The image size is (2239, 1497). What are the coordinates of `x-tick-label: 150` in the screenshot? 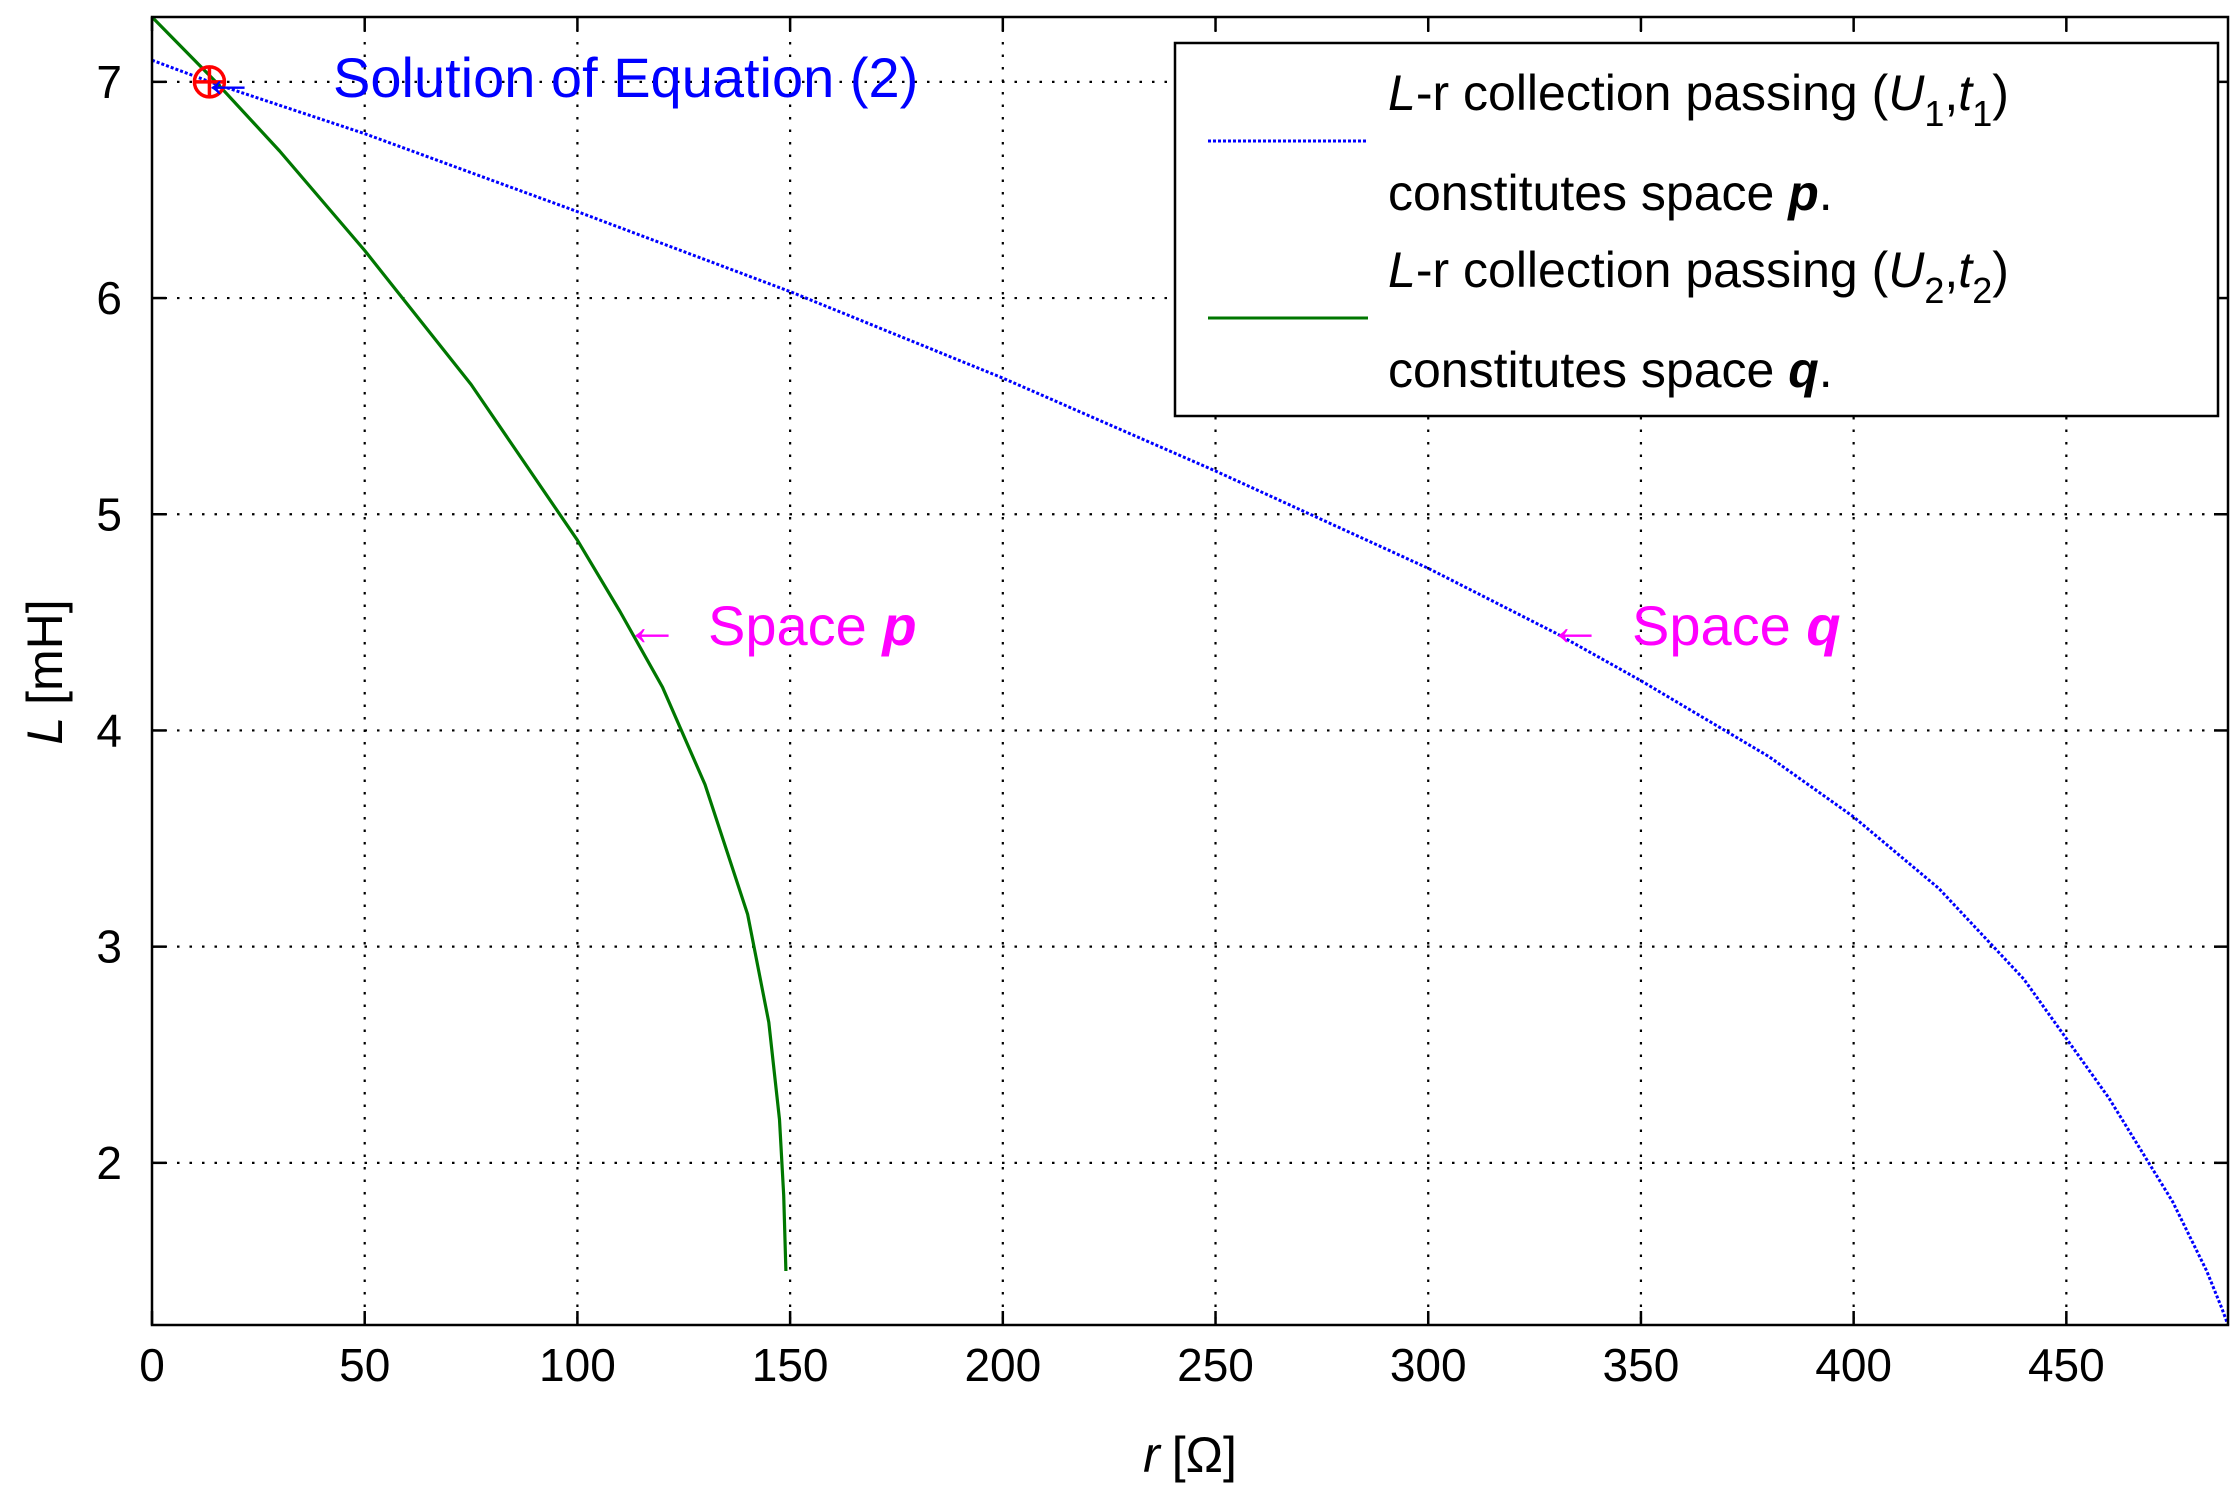 It's located at (790, 1365).